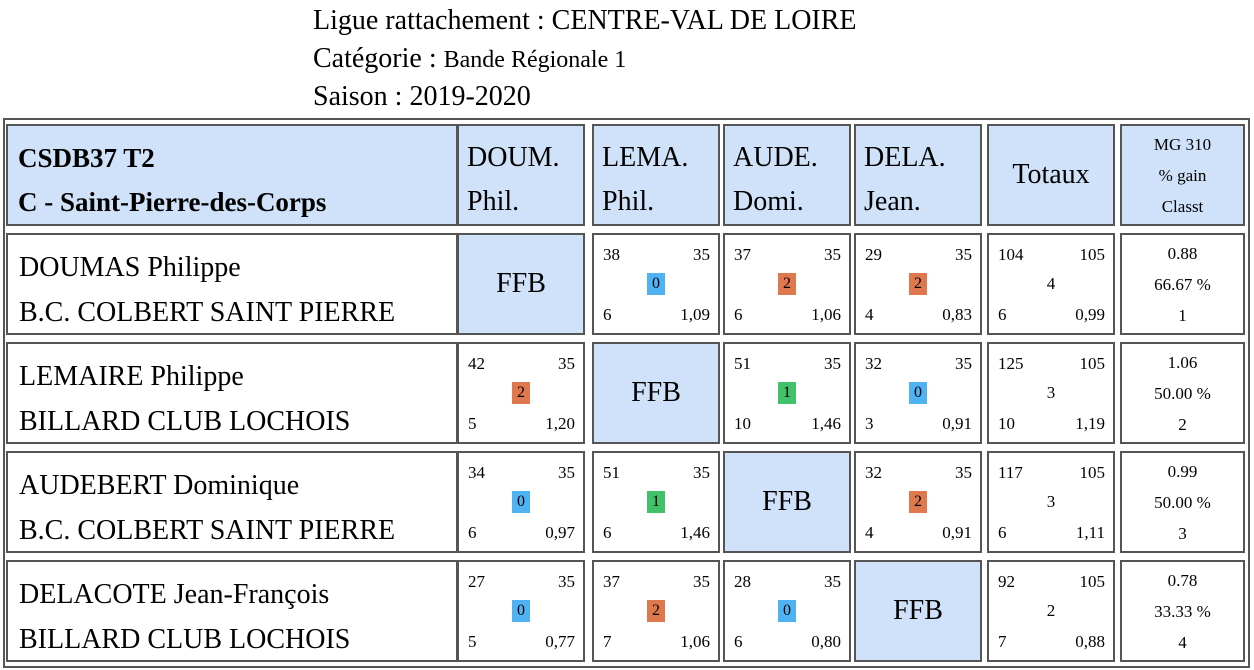 Image resolution: width=1254 pixels, height=670 pixels. I want to click on mg-value: 0.88, so click(1182, 253).